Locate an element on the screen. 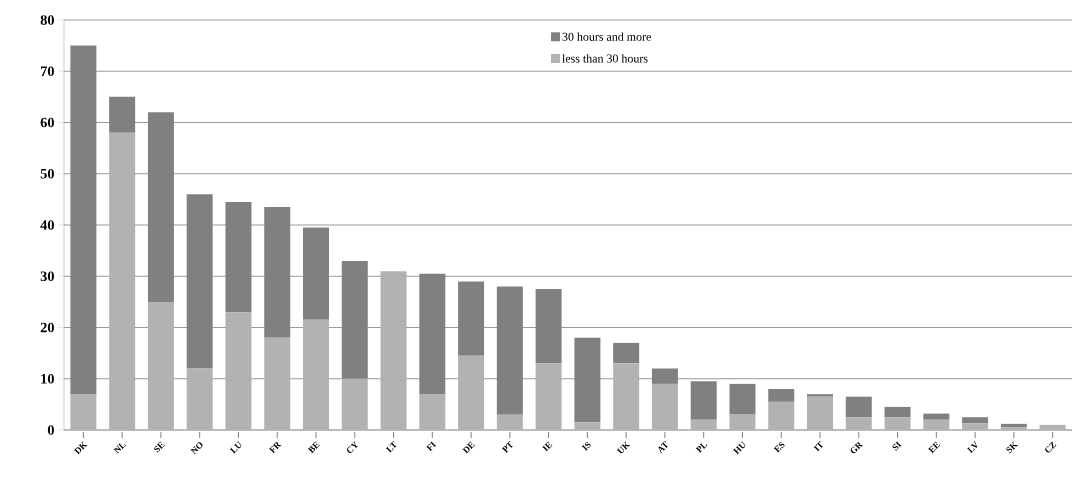 This screenshot has width=1077, height=481. x-tick-label: LV is located at coordinates (972, 447).